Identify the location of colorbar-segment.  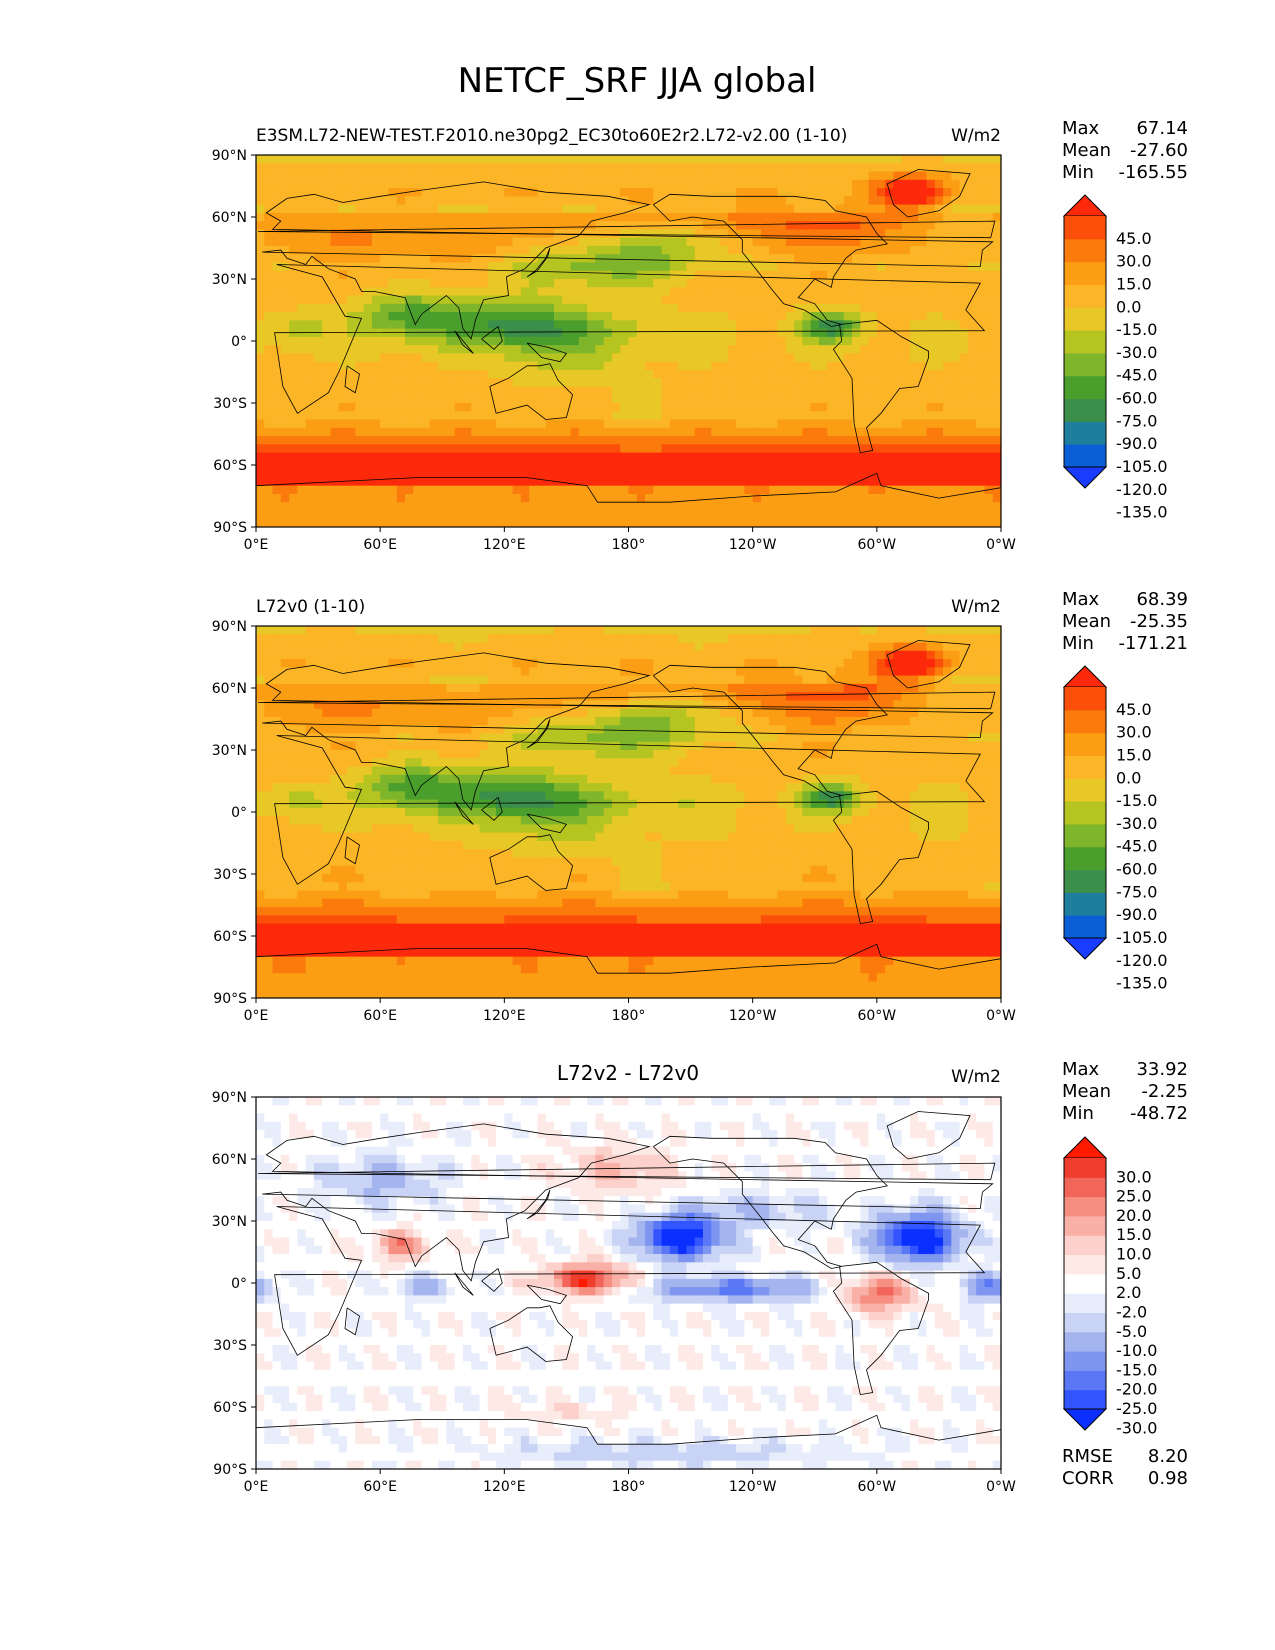
(1085, 319).